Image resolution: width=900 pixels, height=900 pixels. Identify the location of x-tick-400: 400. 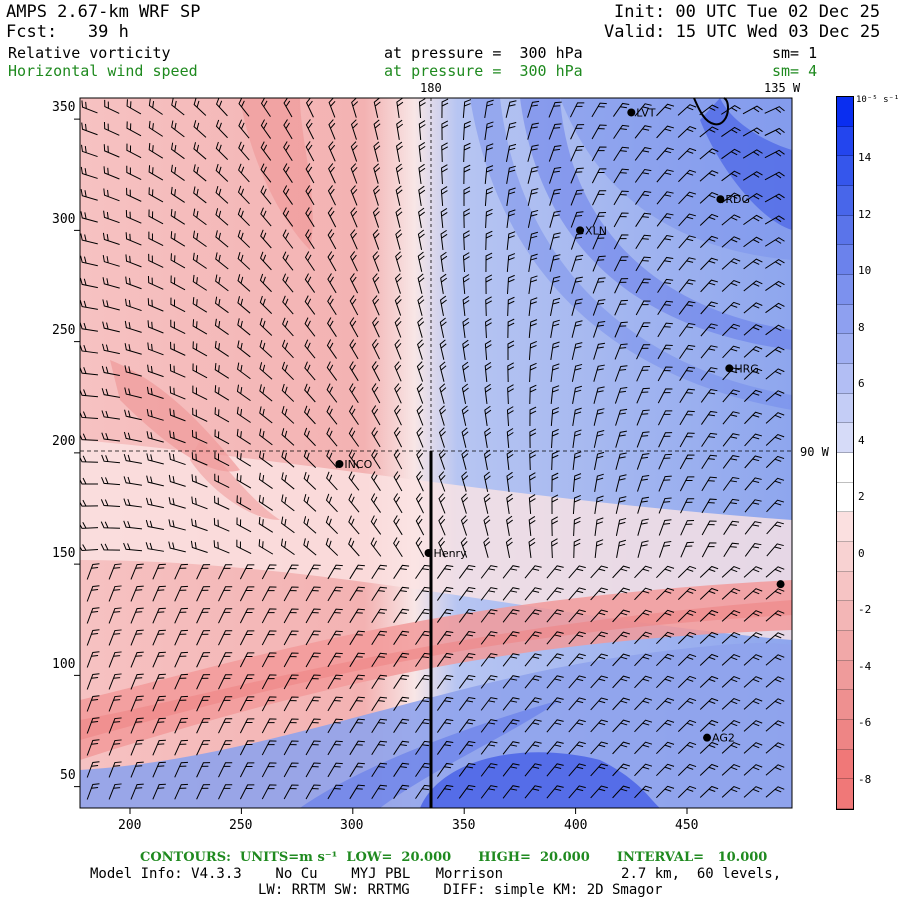
(576, 825).